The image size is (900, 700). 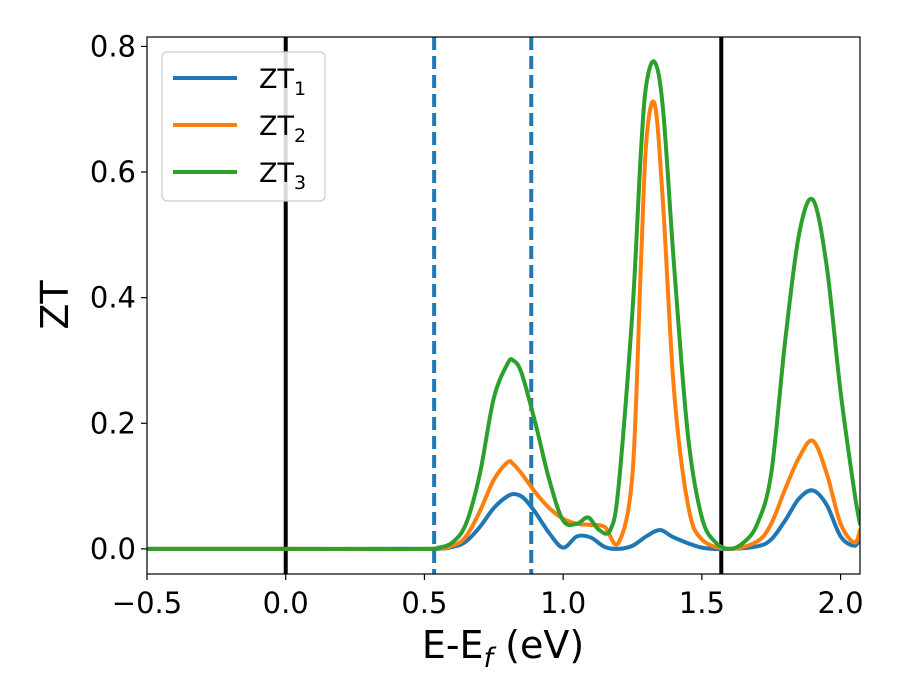 What do you see at coordinates (55, 305) in the screenshot?
I see `y-axis-label: ZT` at bounding box center [55, 305].